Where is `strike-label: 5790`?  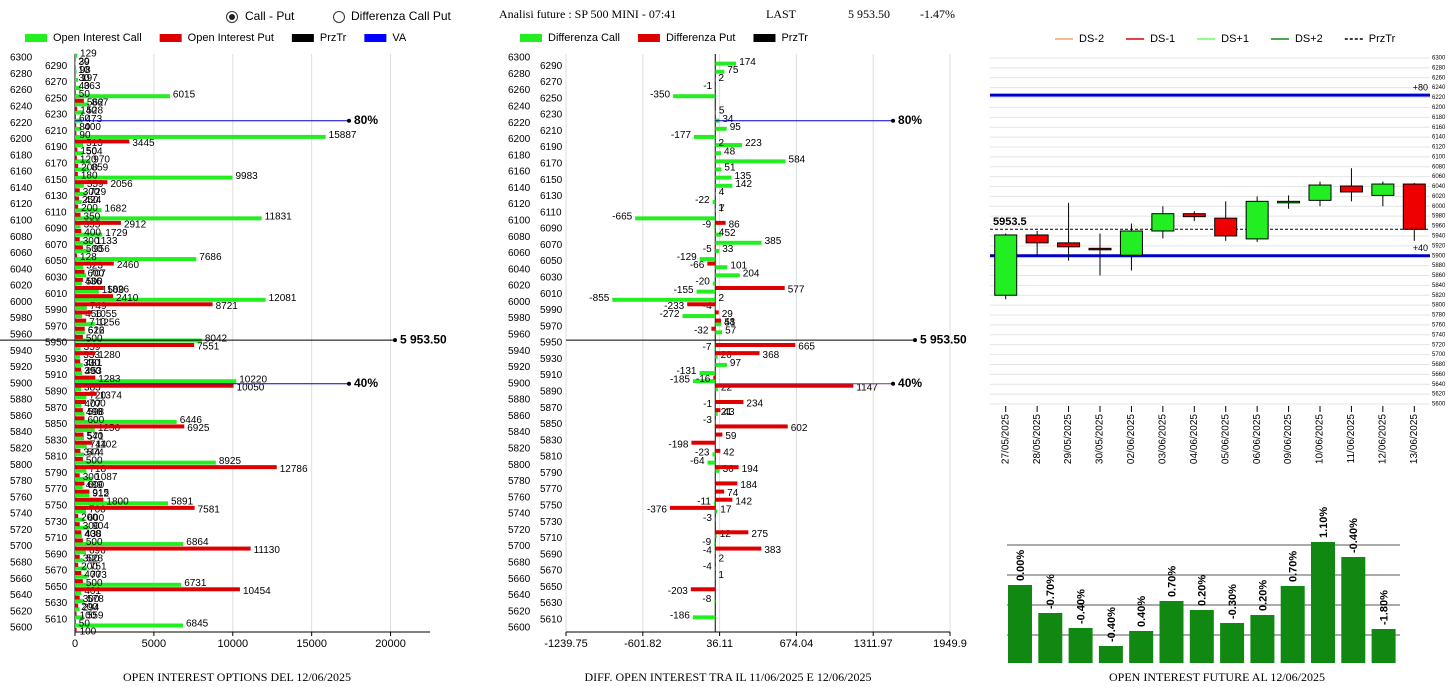
strike-label: 5790 is located at coordinates (56, 473).